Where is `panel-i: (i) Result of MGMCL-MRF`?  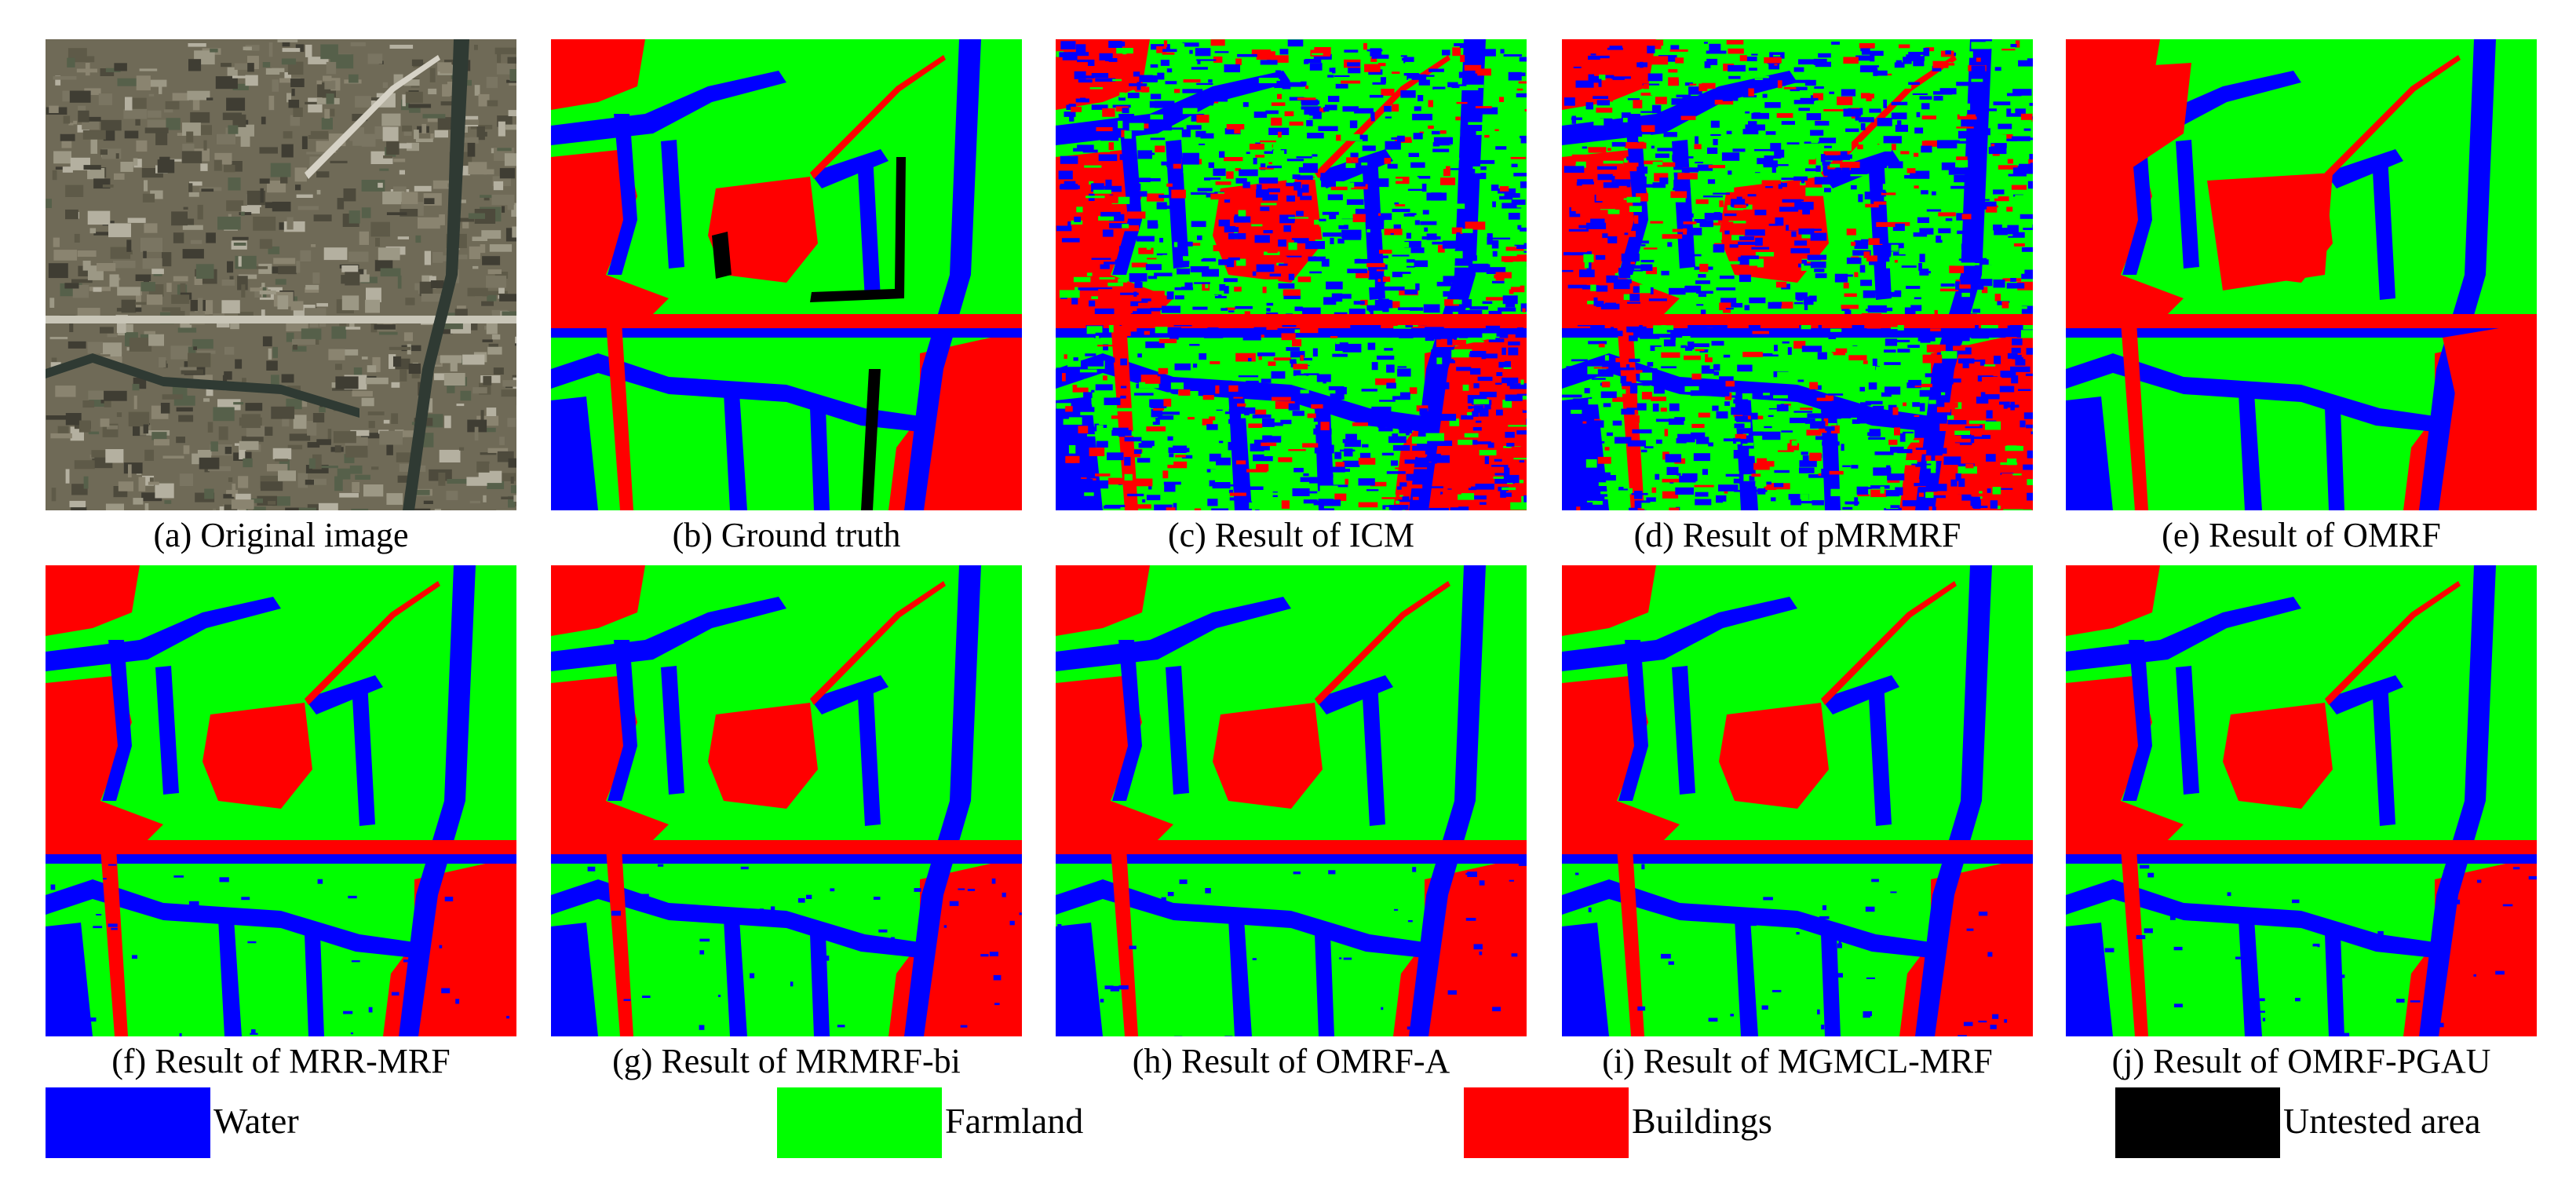
panel-i: (i) Result of MGMCL-MRF is located at coordinates (1798, 822).